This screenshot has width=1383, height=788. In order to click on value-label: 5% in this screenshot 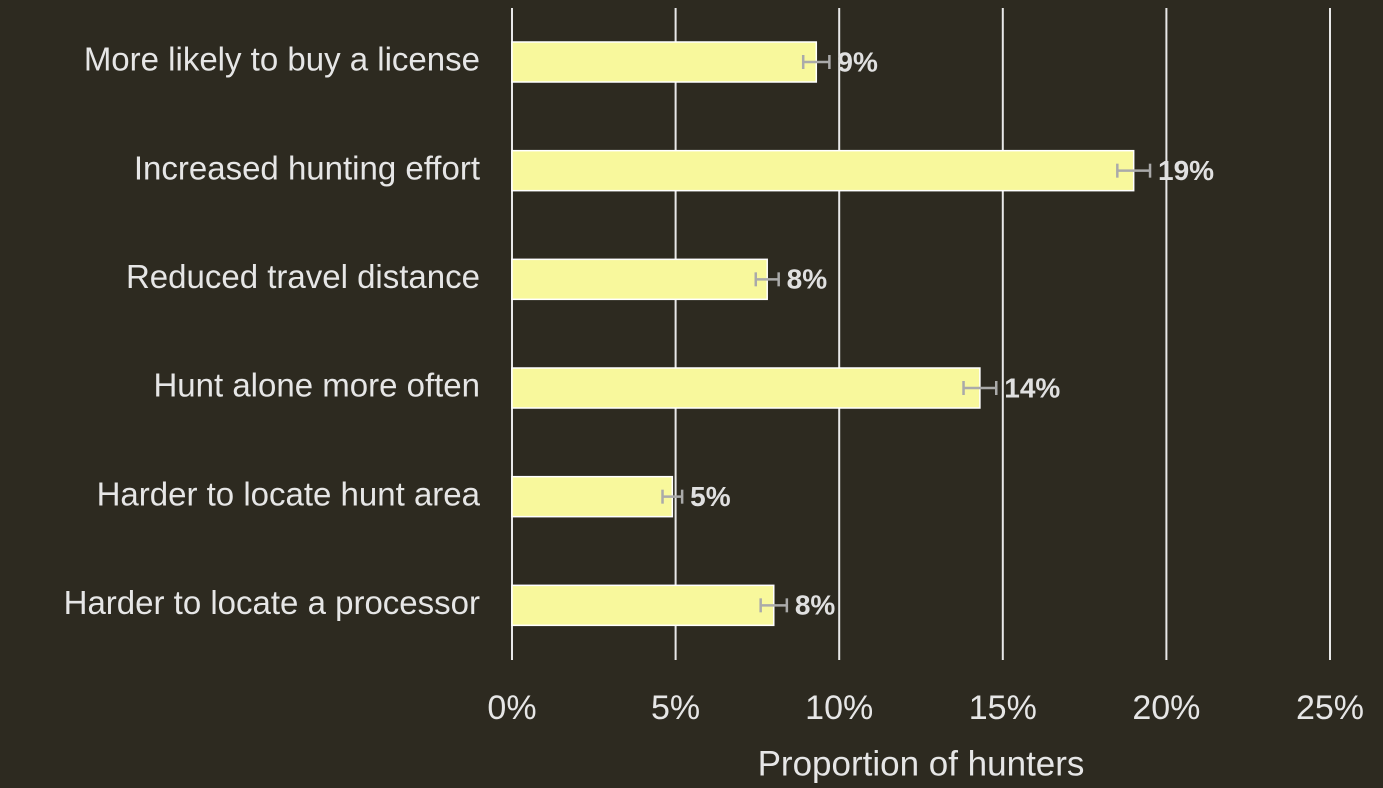, I will do `click(710, 496)`.